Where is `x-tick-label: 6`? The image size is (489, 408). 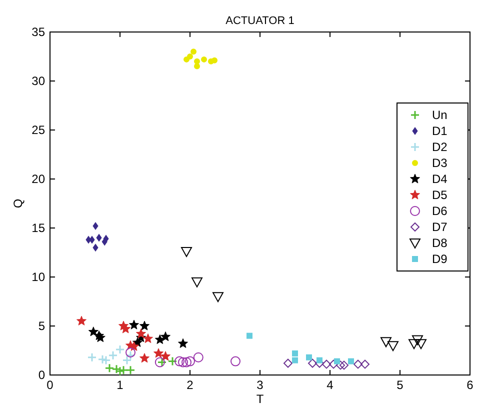 x-tick-label: 6 is located at coordinates (470, 385).